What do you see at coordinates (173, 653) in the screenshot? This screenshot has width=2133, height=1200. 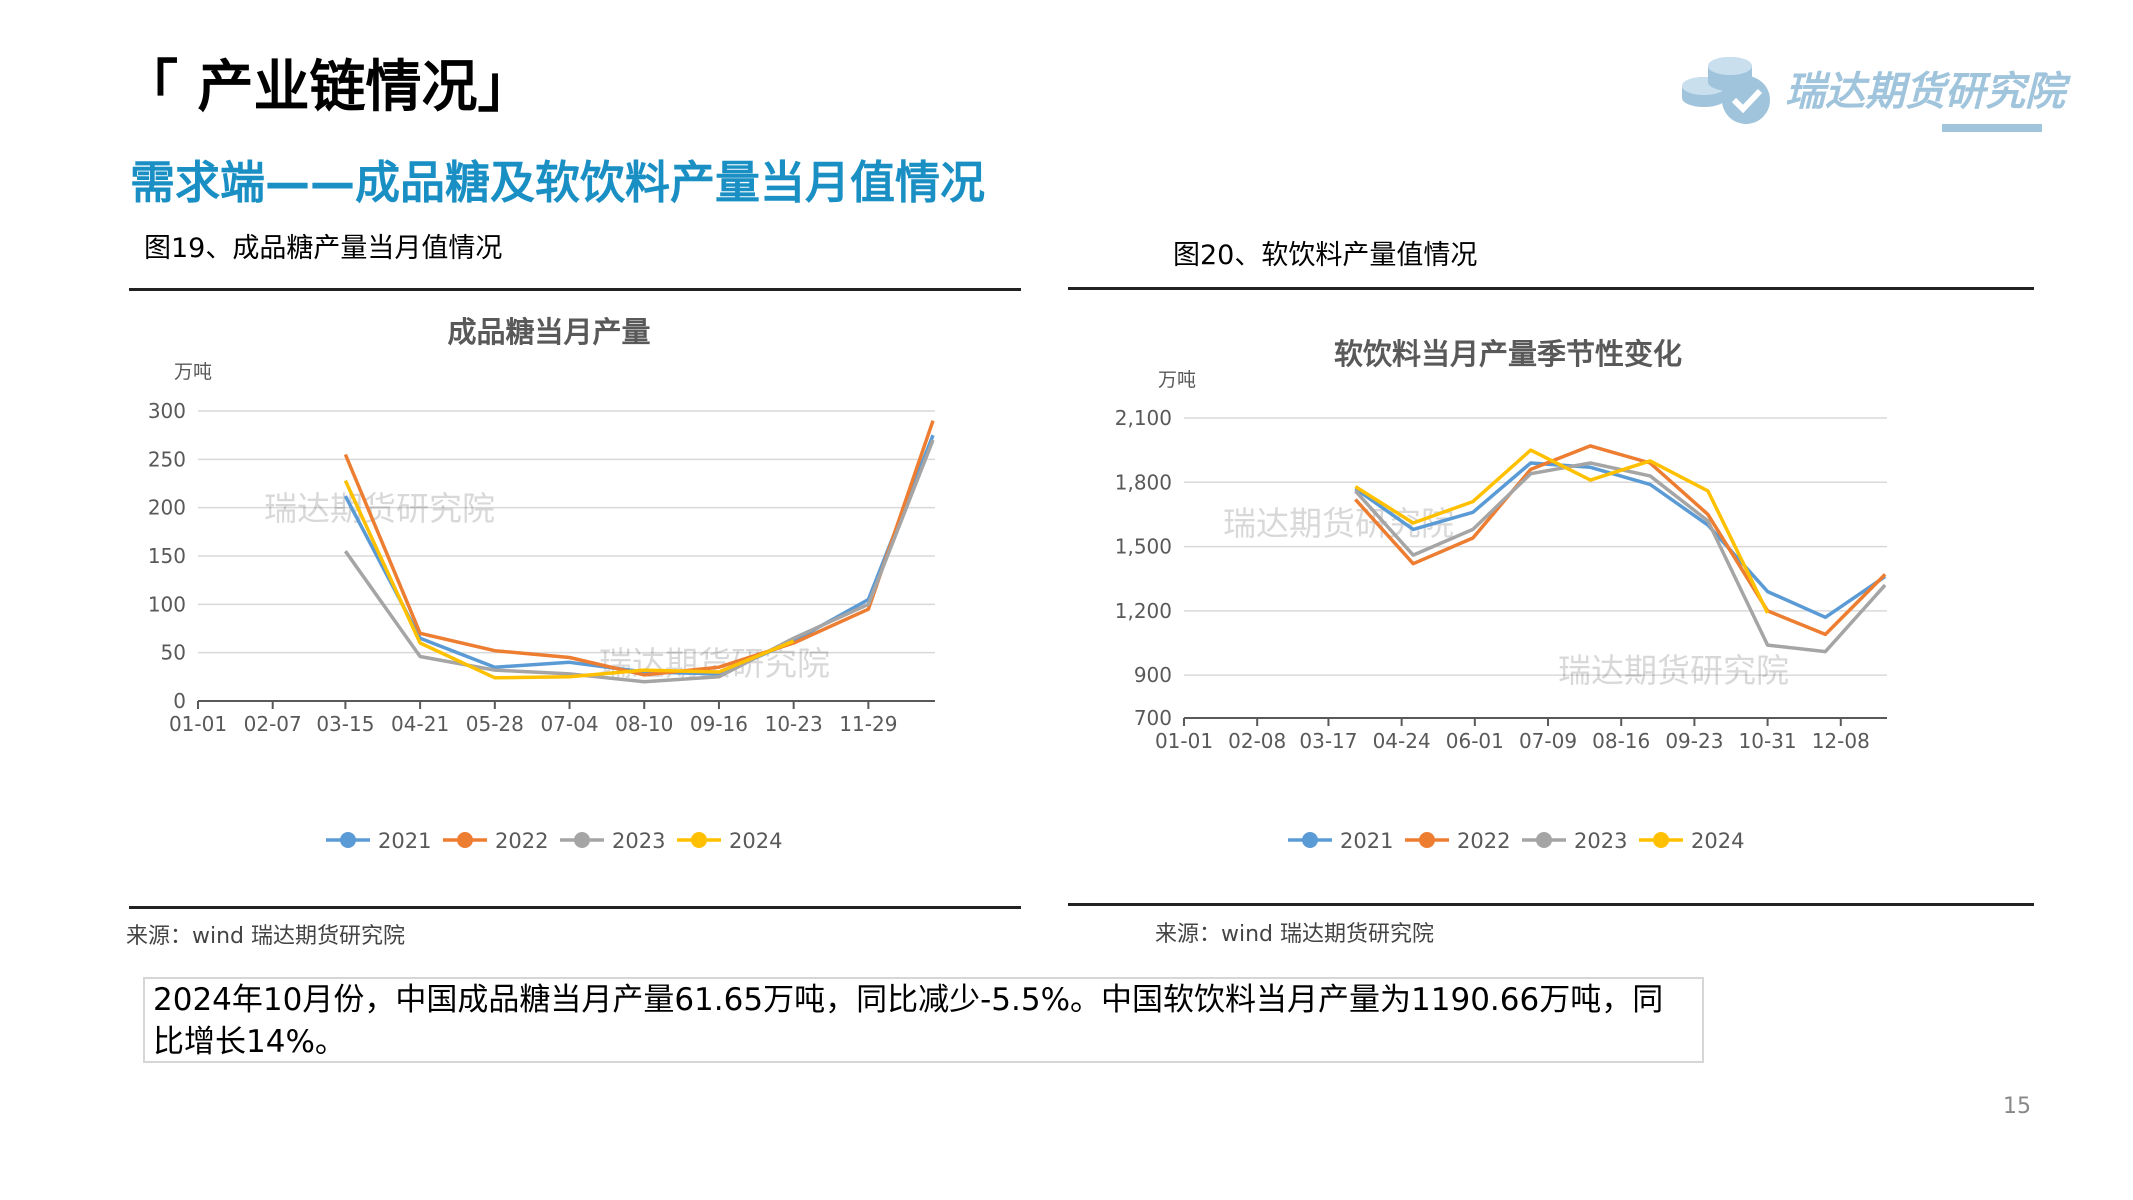 I see `y-tick-label: 50` at bounding box center [173, 653].